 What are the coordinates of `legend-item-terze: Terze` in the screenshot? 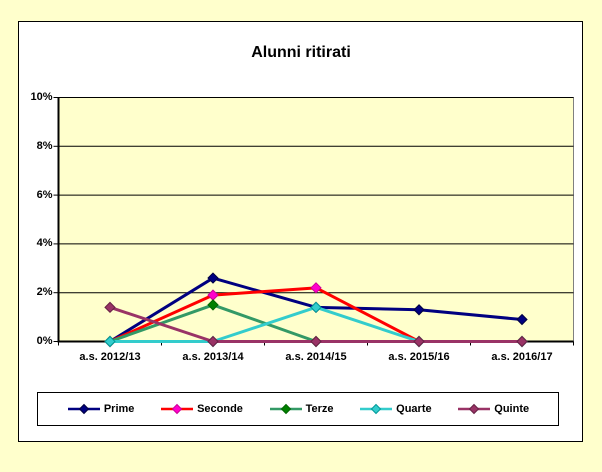 It's located at (301, 409).